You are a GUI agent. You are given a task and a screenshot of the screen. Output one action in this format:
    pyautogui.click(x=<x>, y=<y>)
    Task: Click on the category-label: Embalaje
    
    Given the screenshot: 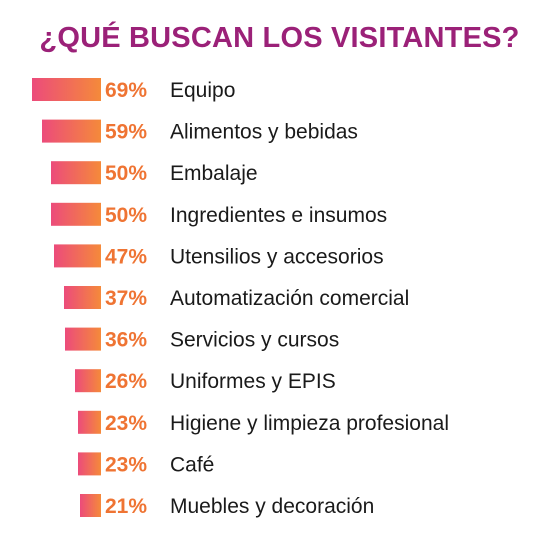 What is the action you would take?
    pyautogui.click(x=214, y=173)
    